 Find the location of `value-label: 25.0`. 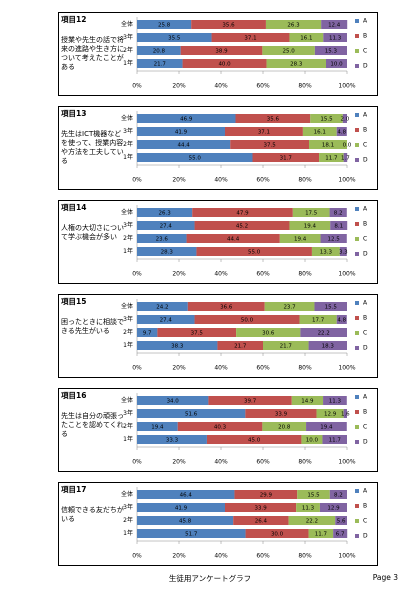

value-label: 25.0 is located at coordinates (288, 52).